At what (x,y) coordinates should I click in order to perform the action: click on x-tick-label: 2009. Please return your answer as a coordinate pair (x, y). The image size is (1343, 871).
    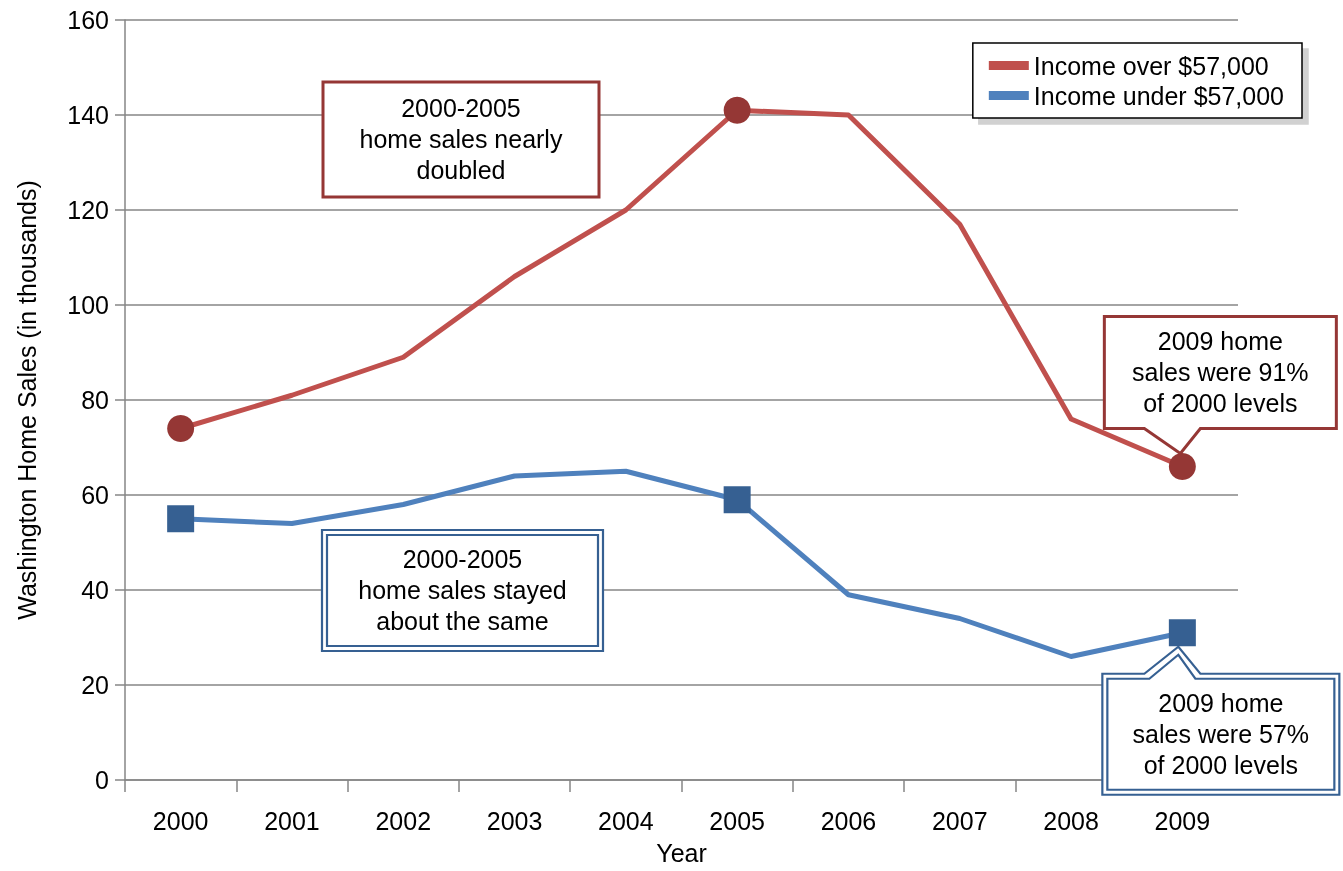
    Looking at the image, I should click on (1182, 820).